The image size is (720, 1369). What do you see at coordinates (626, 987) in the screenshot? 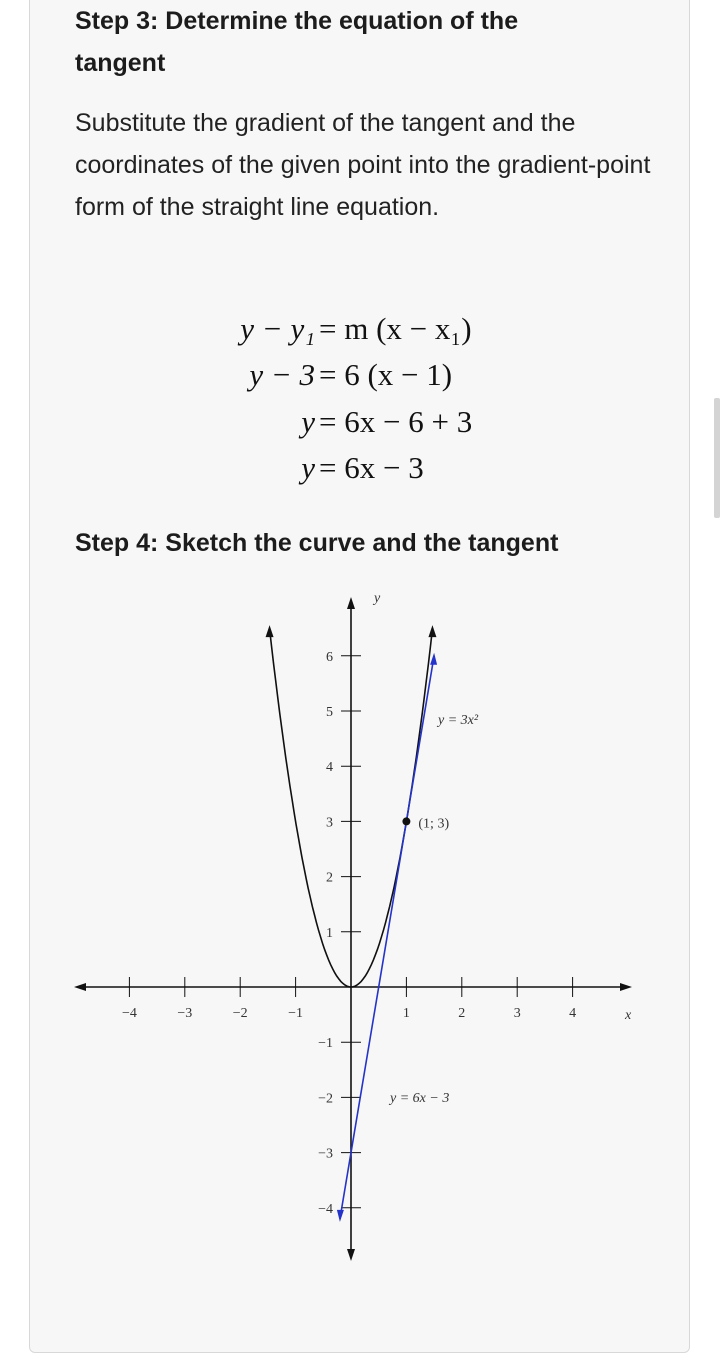
I see `x-axis-arrow-right` at bounding box center [626, 987].